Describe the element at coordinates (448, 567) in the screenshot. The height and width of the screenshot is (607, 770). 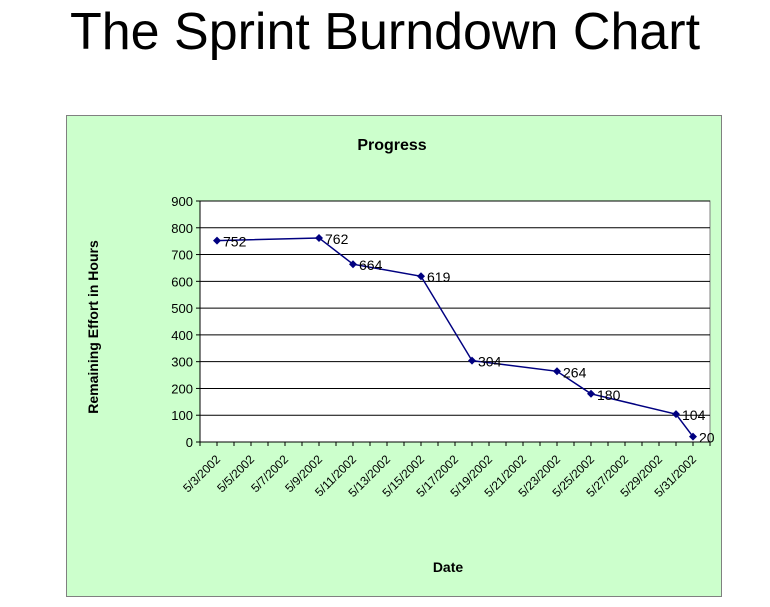
I see `x-axis-label: Date` at that location.